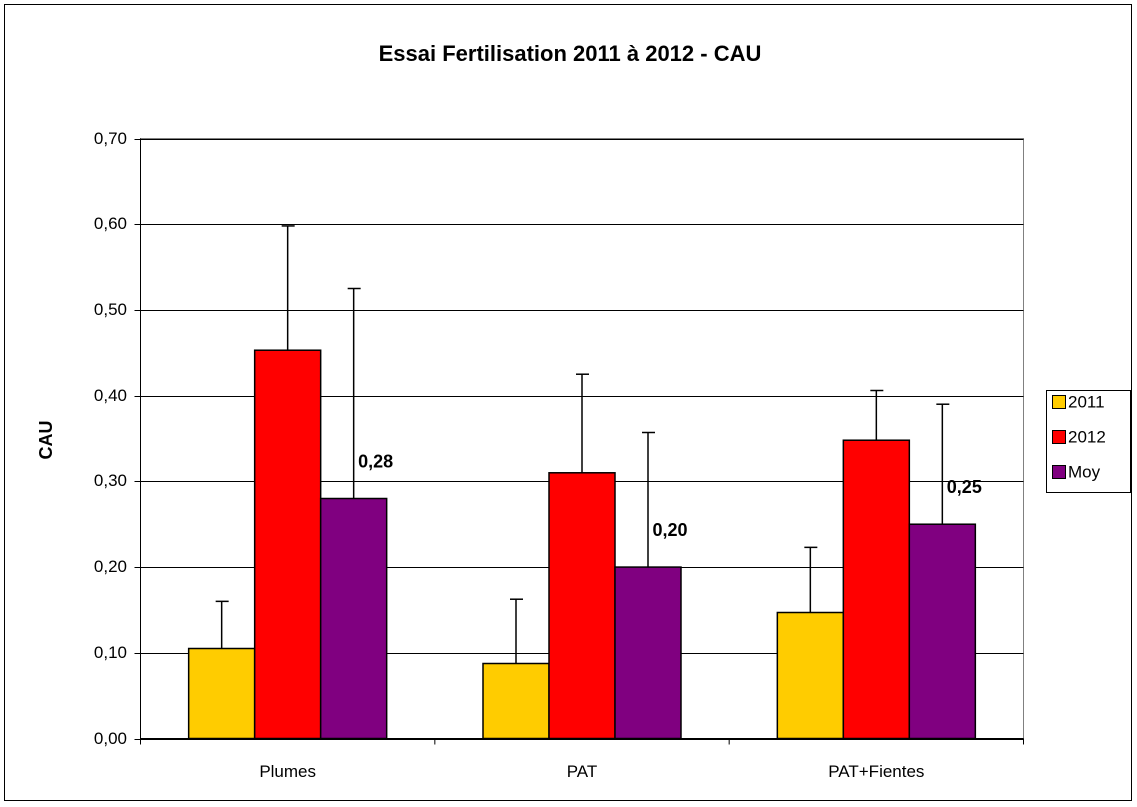  I want to click on y-axis-label: CAU, so click(46, 440).